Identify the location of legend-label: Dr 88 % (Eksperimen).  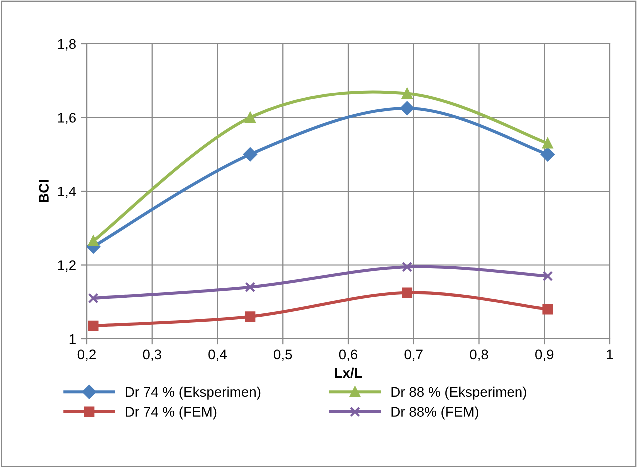
(459, 393).